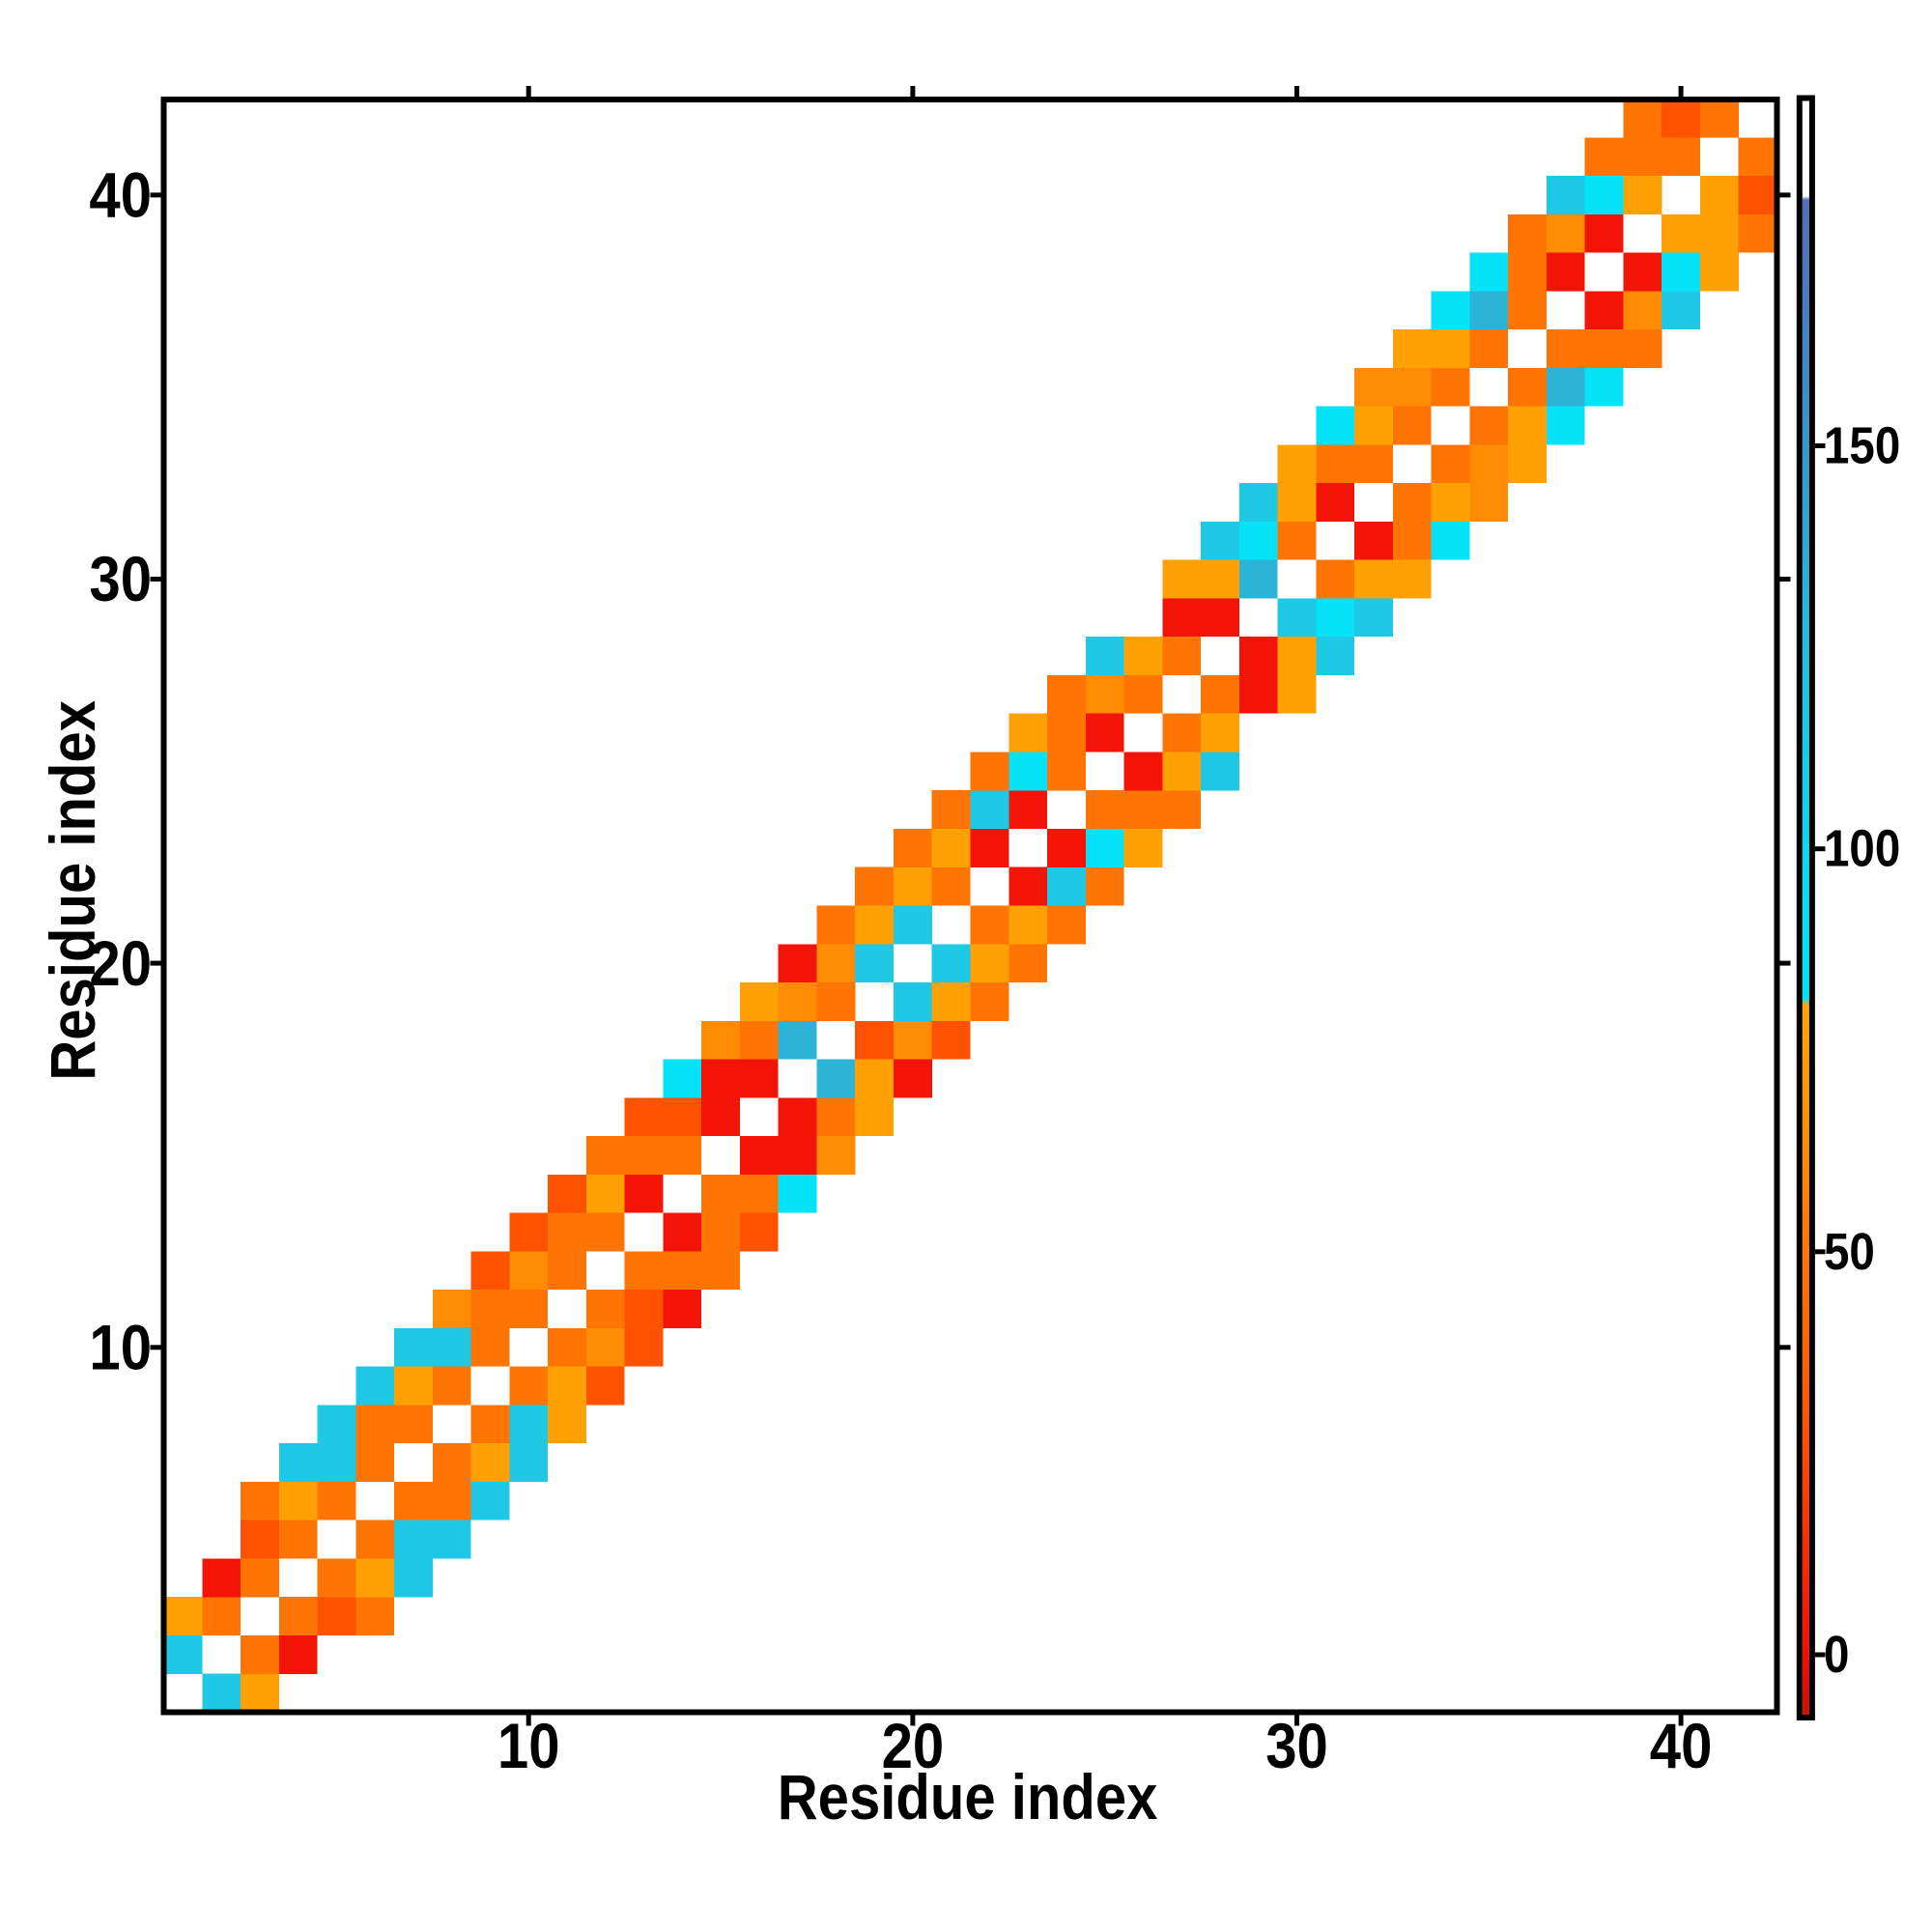 This screenshot has width=1932, height=1932. What do you see at coordinates (1836, 1654) in the screenshot?
I see `svg-text: 0` at bounding box center [1836, 1654].